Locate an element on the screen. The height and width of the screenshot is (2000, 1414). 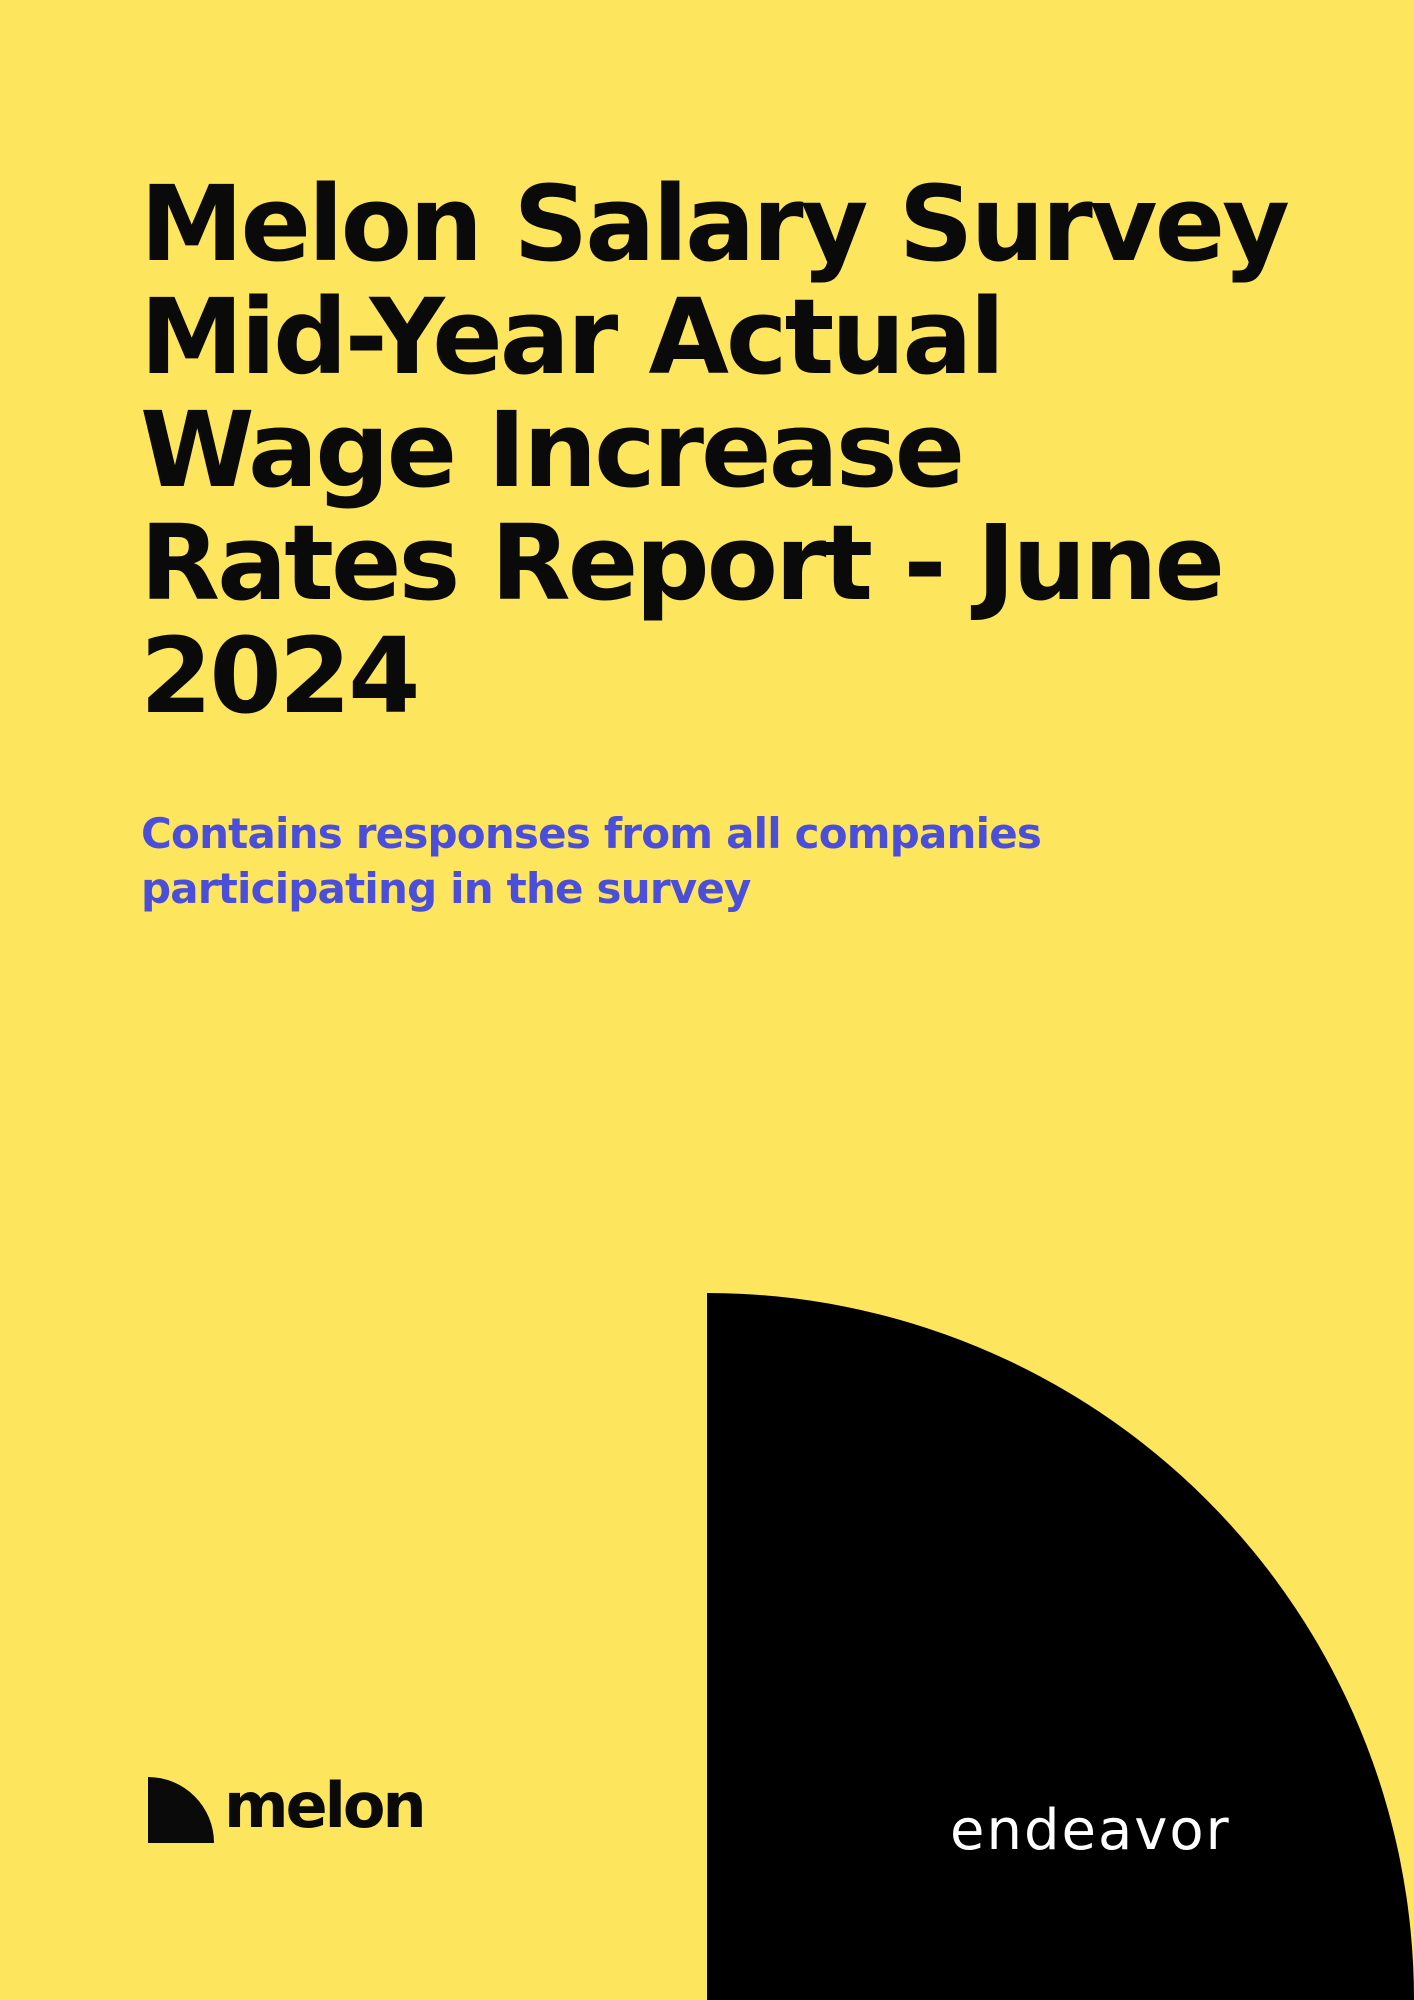
melon-logo: melon is located at coordinates (287, 1808).